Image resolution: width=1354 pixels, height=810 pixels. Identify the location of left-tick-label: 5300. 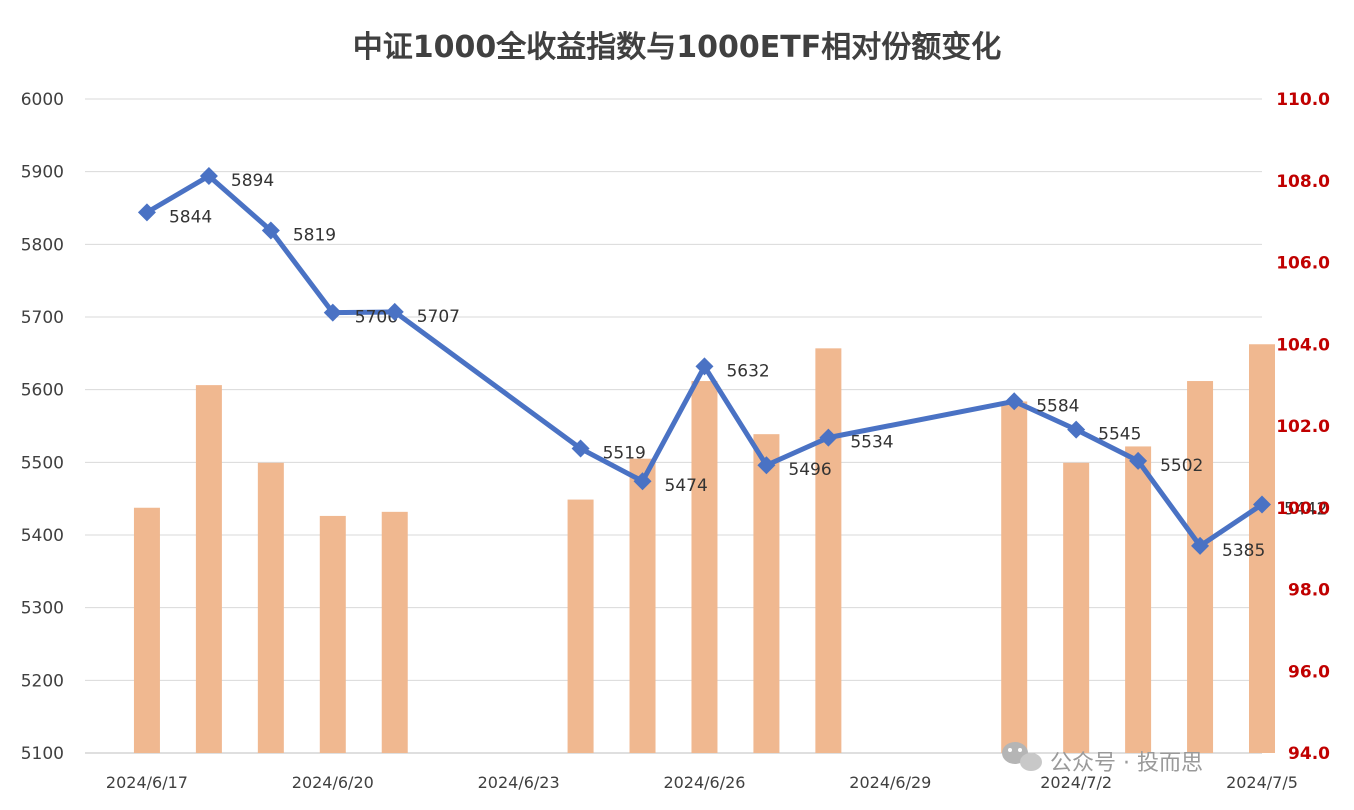
(42, 609).